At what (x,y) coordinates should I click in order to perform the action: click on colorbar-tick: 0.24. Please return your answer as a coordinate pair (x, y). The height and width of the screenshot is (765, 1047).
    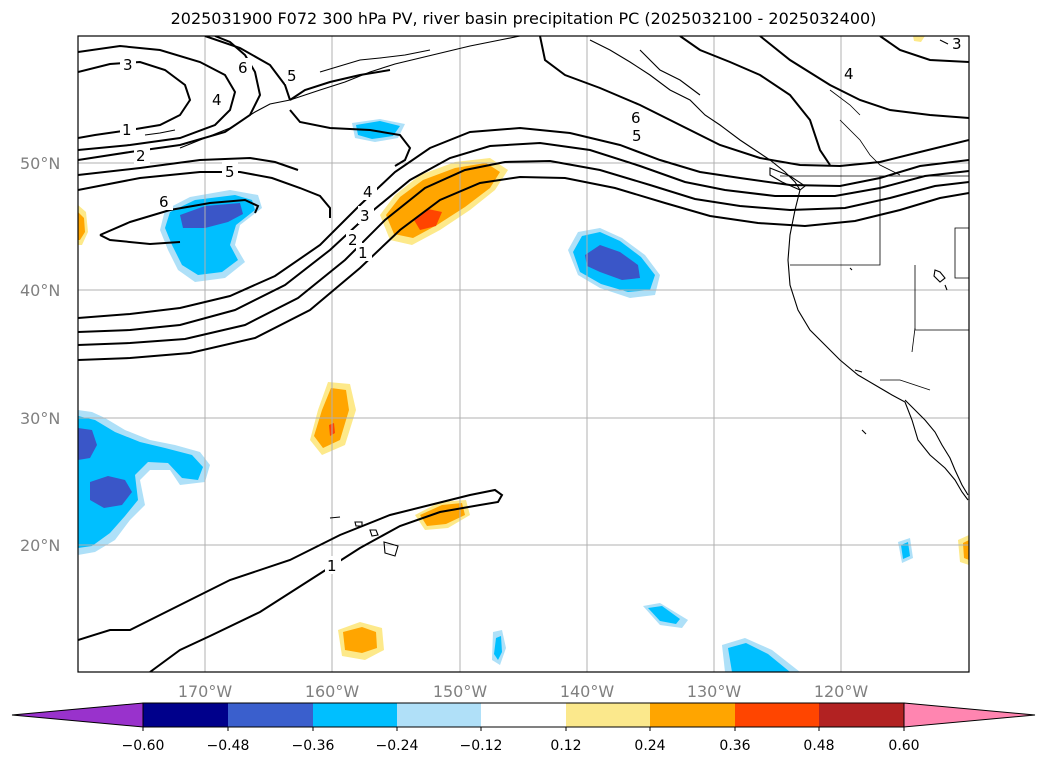
    Looking at the image, I should click on (649, 746).